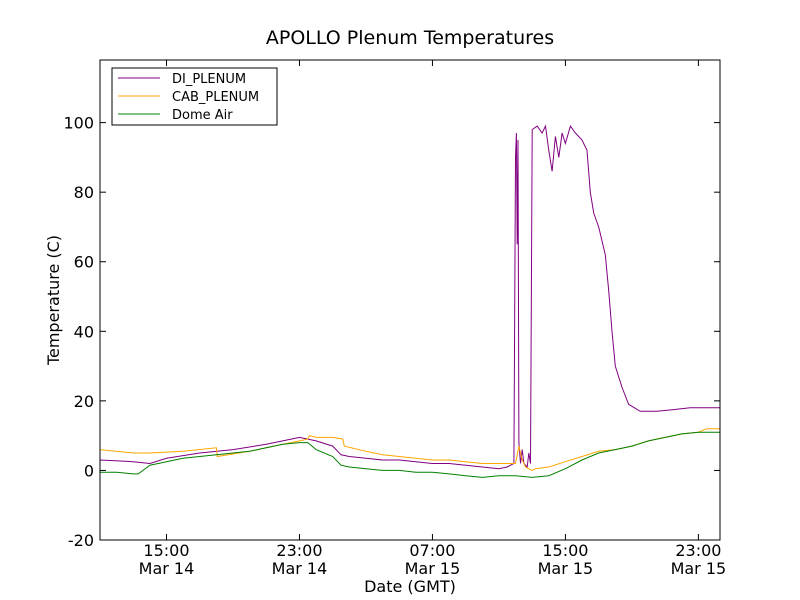 The image size is (800, 600). I want to click on y-tick-label: 100, so click(78, 123).